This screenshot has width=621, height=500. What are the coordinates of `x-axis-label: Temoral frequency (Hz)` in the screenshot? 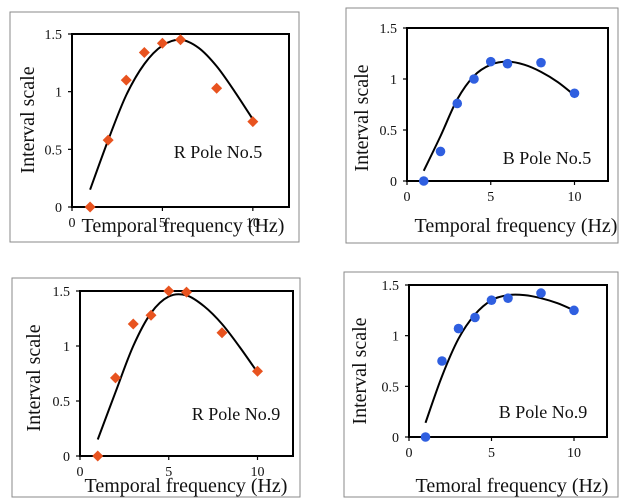 It's located at (512, 486).